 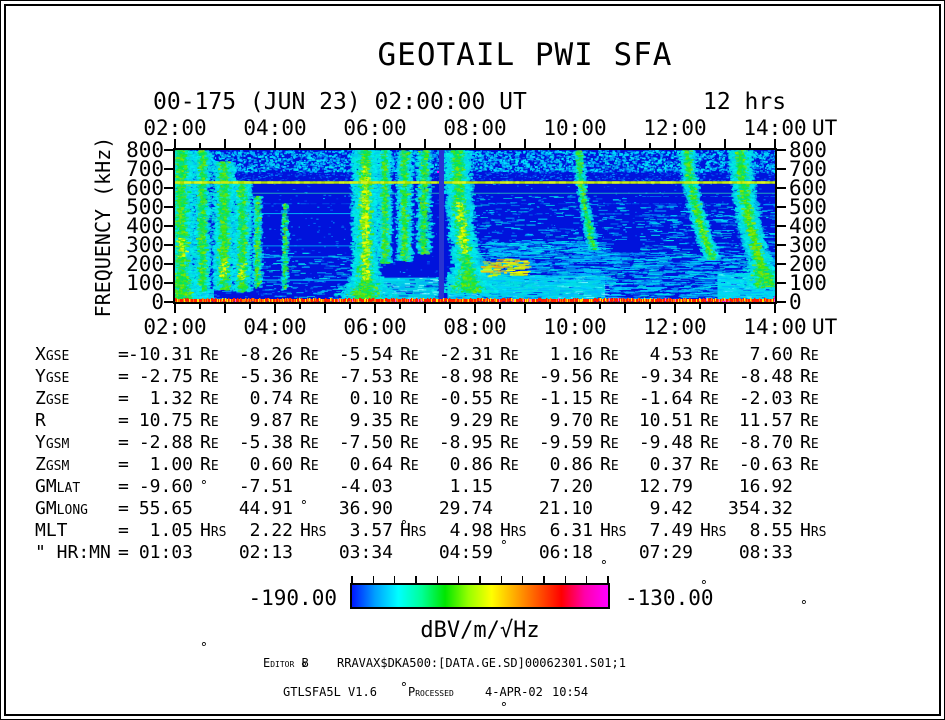 What do you see at coordinates (765, 420) in the screenshot?
I see `ephemeris-value: 11.57` at bounding box center [765, 420].